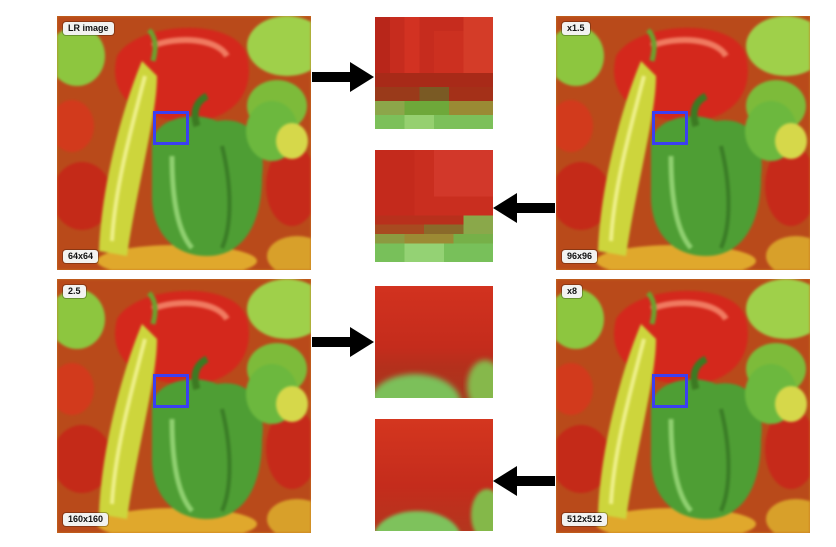 Image resolution: width=836 pixels, height=547 pixels. What do you see at coordinates (88, 28) in the screenshot?
I see `panel-top-label: LR image` at bounding box center [88, 28].